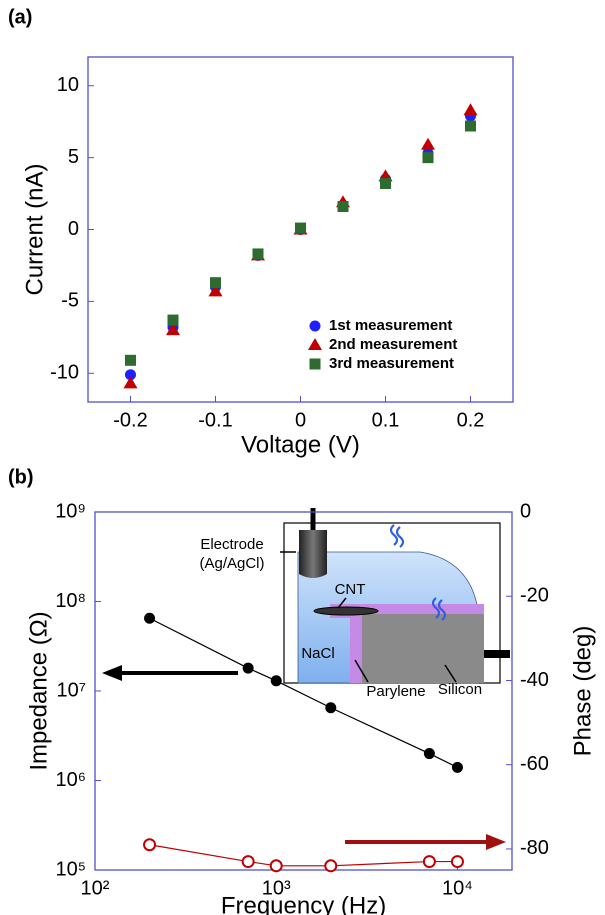 This screenshot has width=605, height=915. I want to click on y-tick-label: 0, so click(73, 229).